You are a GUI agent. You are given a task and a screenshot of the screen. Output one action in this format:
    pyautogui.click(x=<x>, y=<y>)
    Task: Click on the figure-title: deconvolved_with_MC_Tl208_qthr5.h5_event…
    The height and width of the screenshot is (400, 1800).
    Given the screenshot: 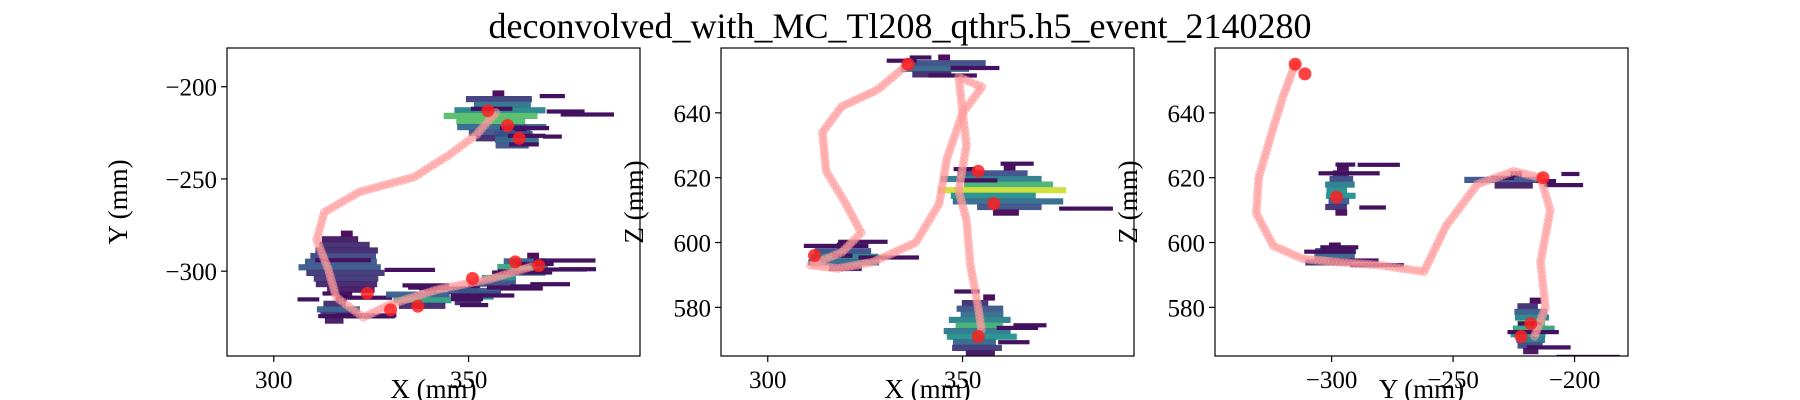 What is the action you would take?
    pyautogui.click(x=900, y=26)
    